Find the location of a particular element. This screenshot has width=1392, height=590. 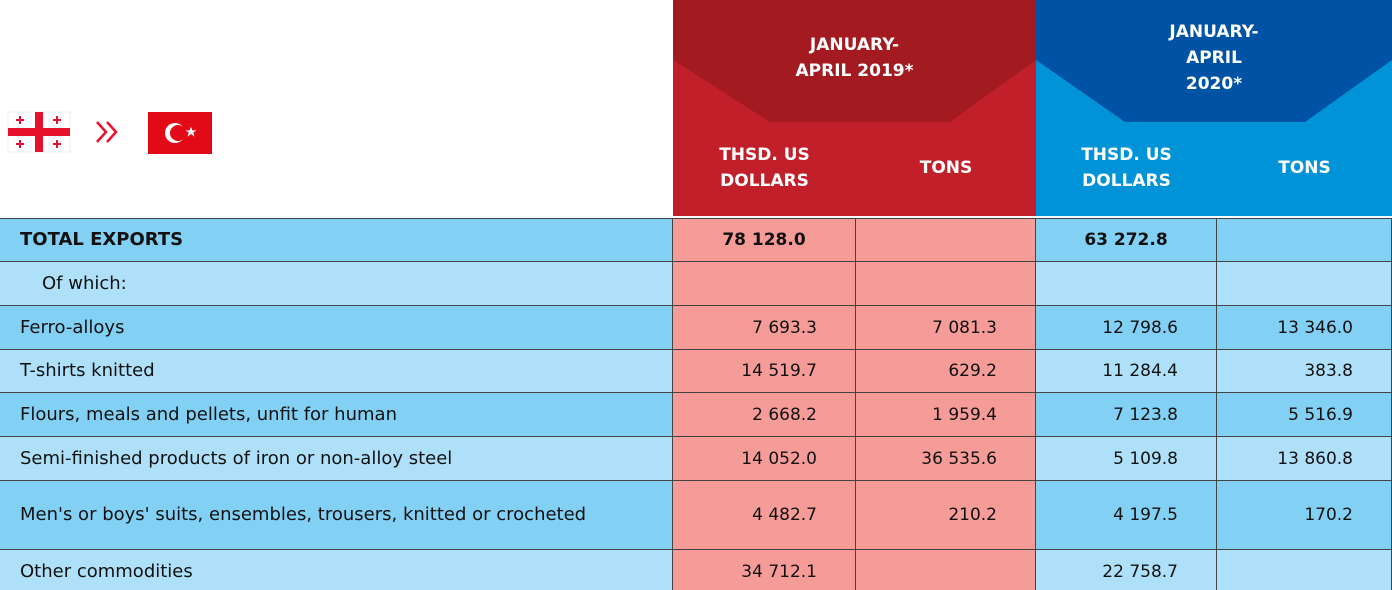

value-cell: 5 516.9 is located at coordinates (1304, 415).